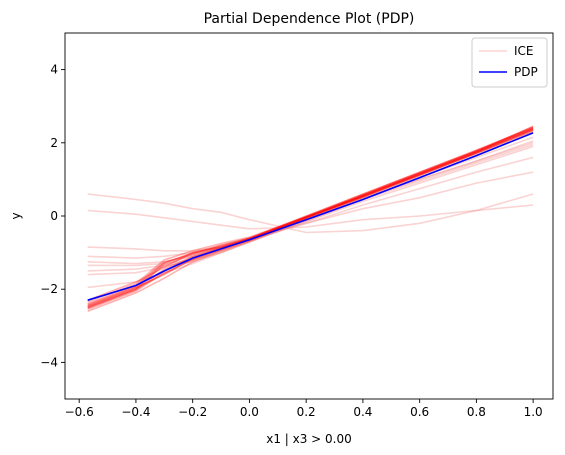  I want to click on y-tick-label: −2, so click(49, 289).